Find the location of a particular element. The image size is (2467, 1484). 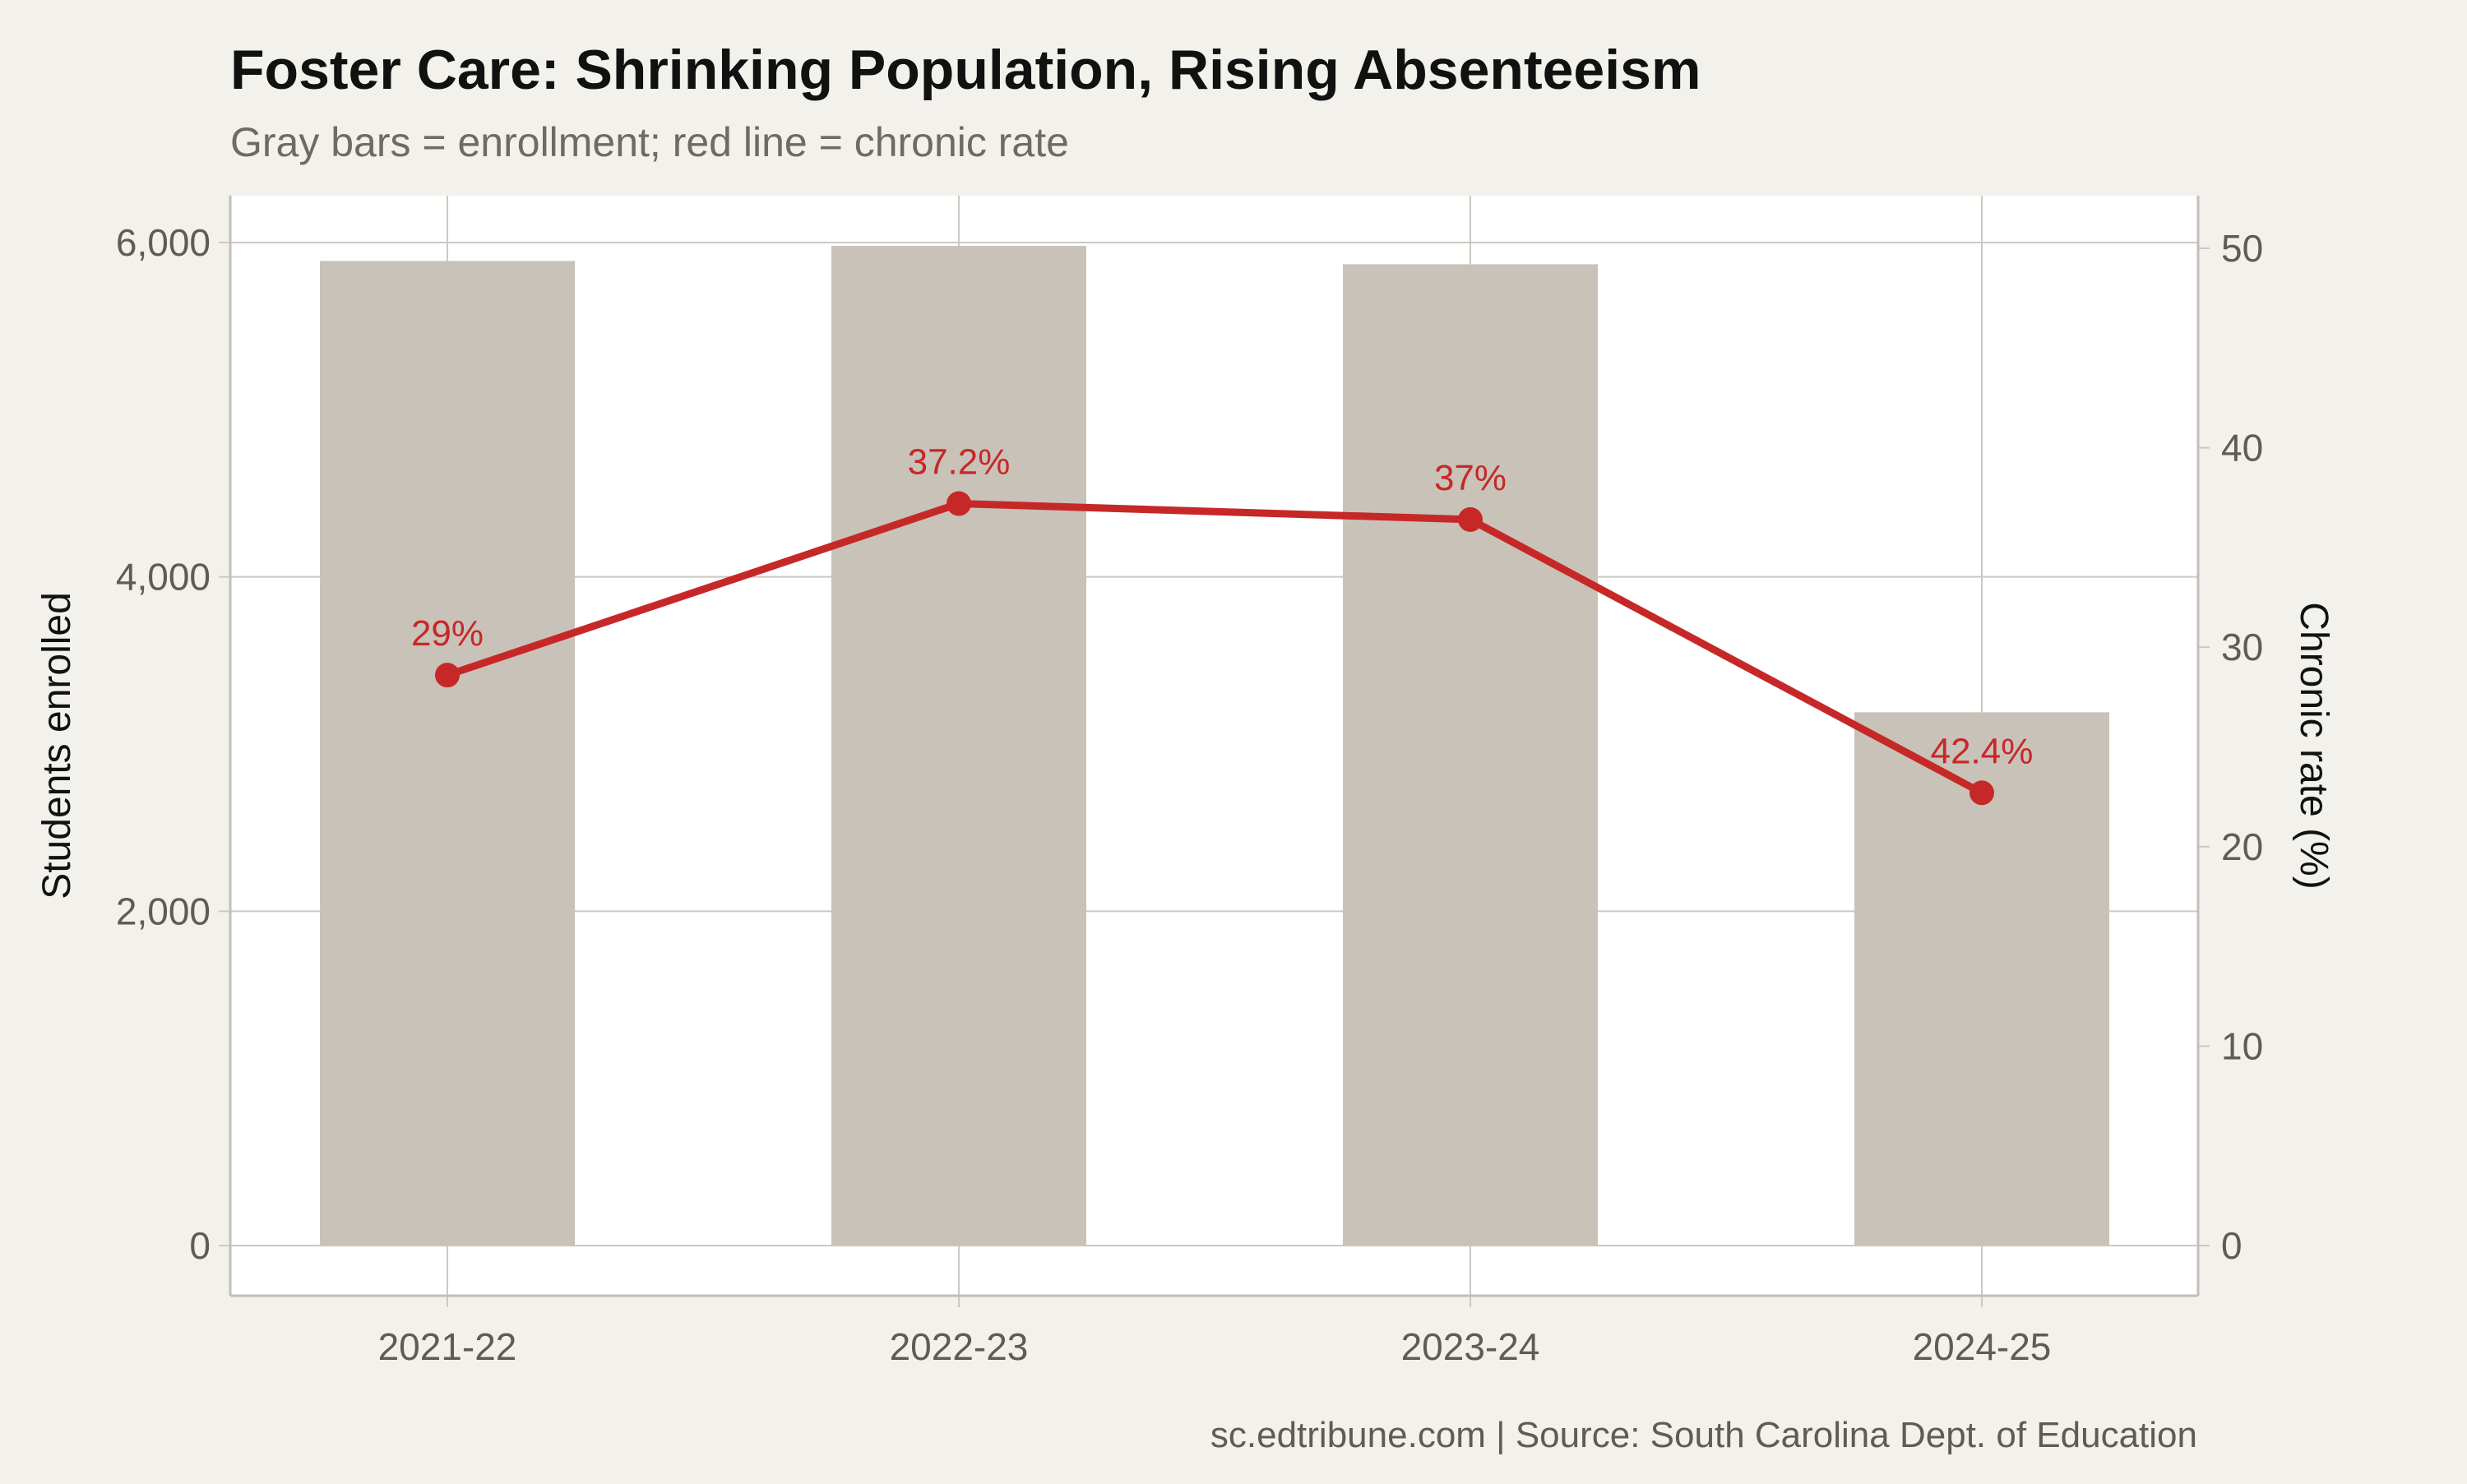

data-label: 42.4% is located at coordinates (1982, 751).